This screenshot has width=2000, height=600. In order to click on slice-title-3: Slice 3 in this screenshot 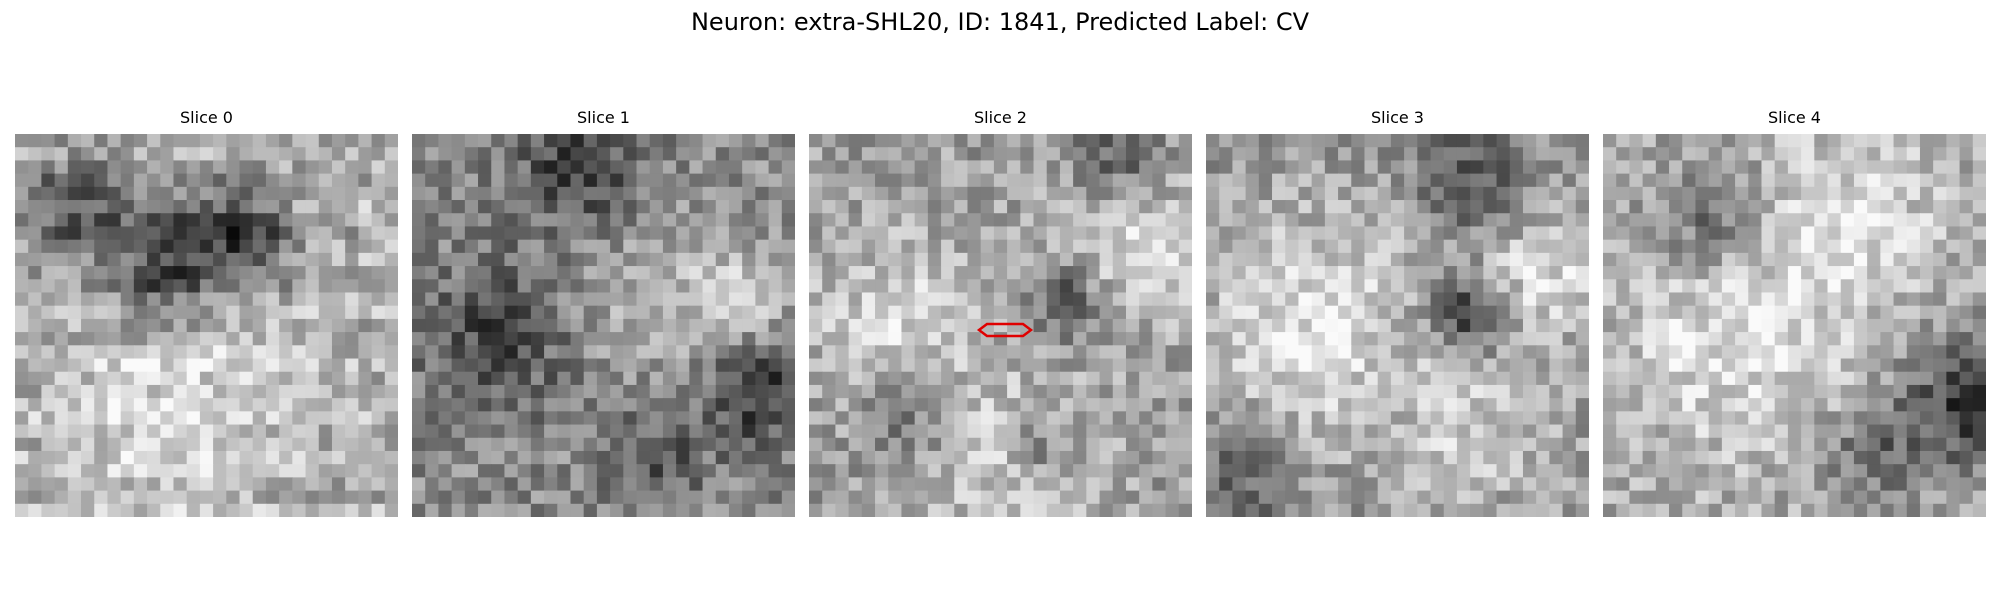, I will do `click(1397, 117)`.